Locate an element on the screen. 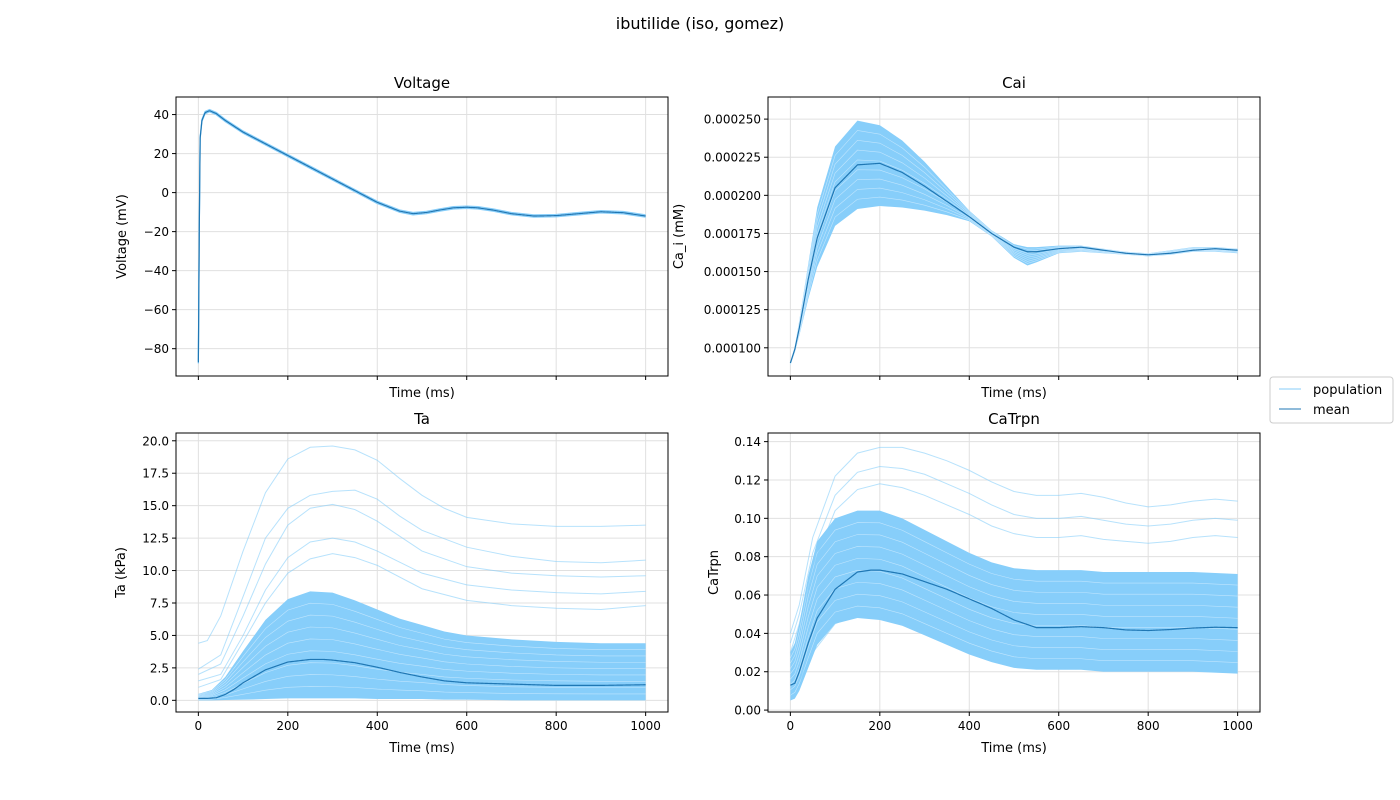 This screenshot has height=800, width=1400. subplot-title: Ta is located at coordinates (421, 419).